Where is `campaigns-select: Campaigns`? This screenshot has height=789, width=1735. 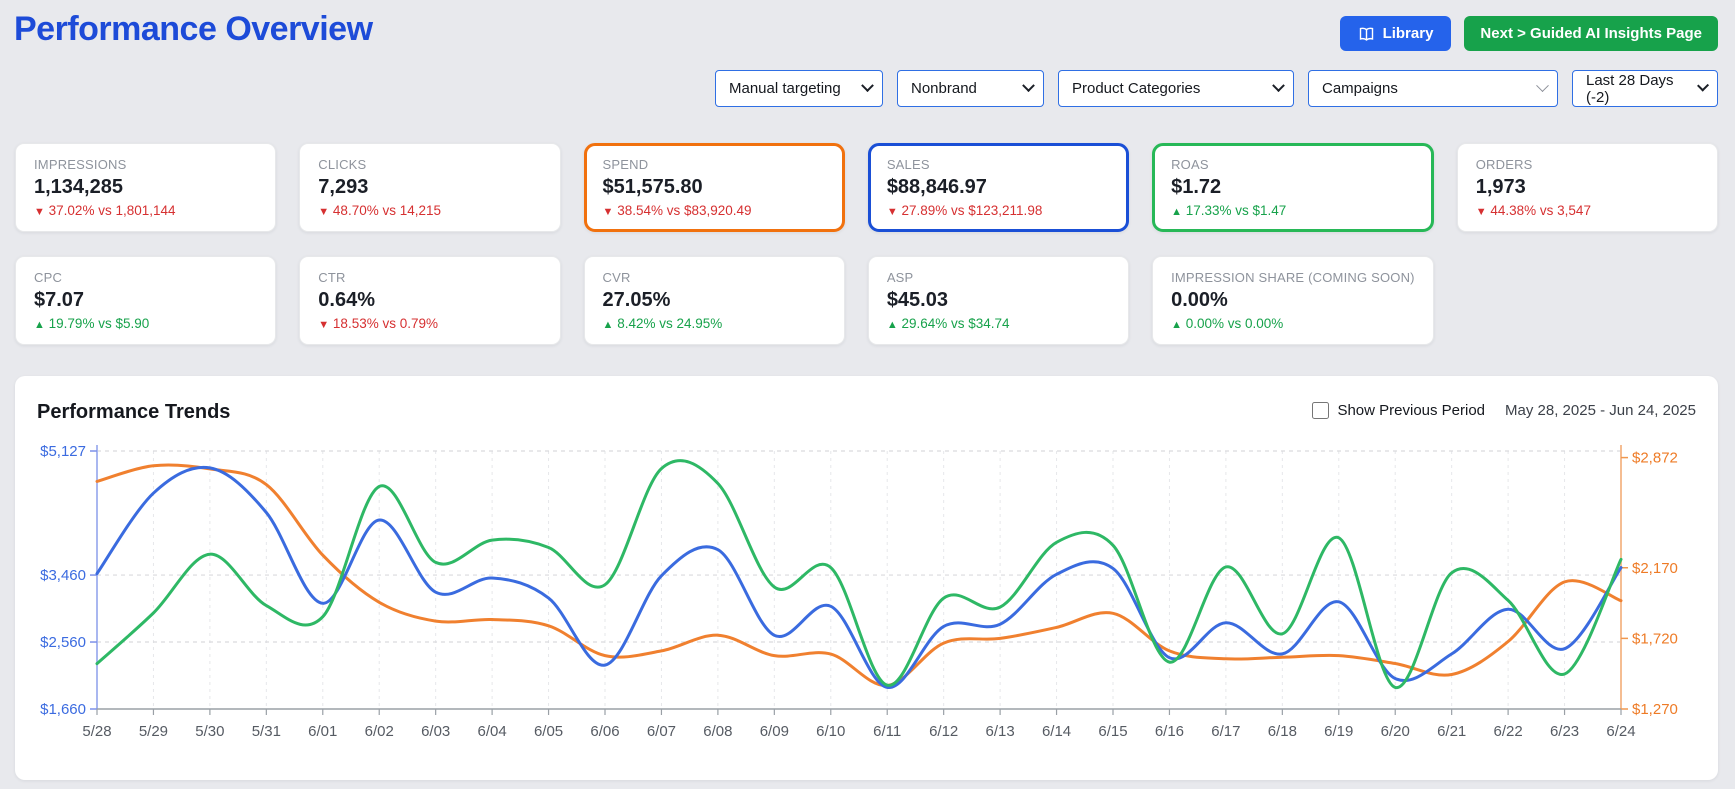 campaigns-select: Campaigns is located at coordinates (1433, 88).